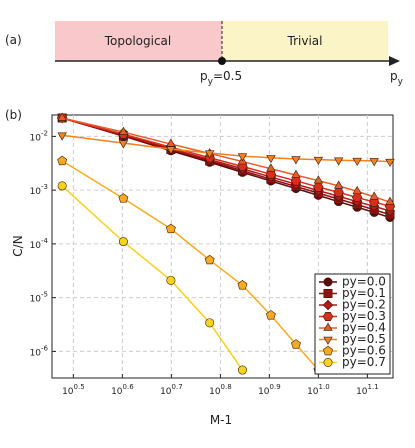 The height and width of the screenshot is (448, 415). I want to click on y-tick-label: 10⁻², so click(39, 136).